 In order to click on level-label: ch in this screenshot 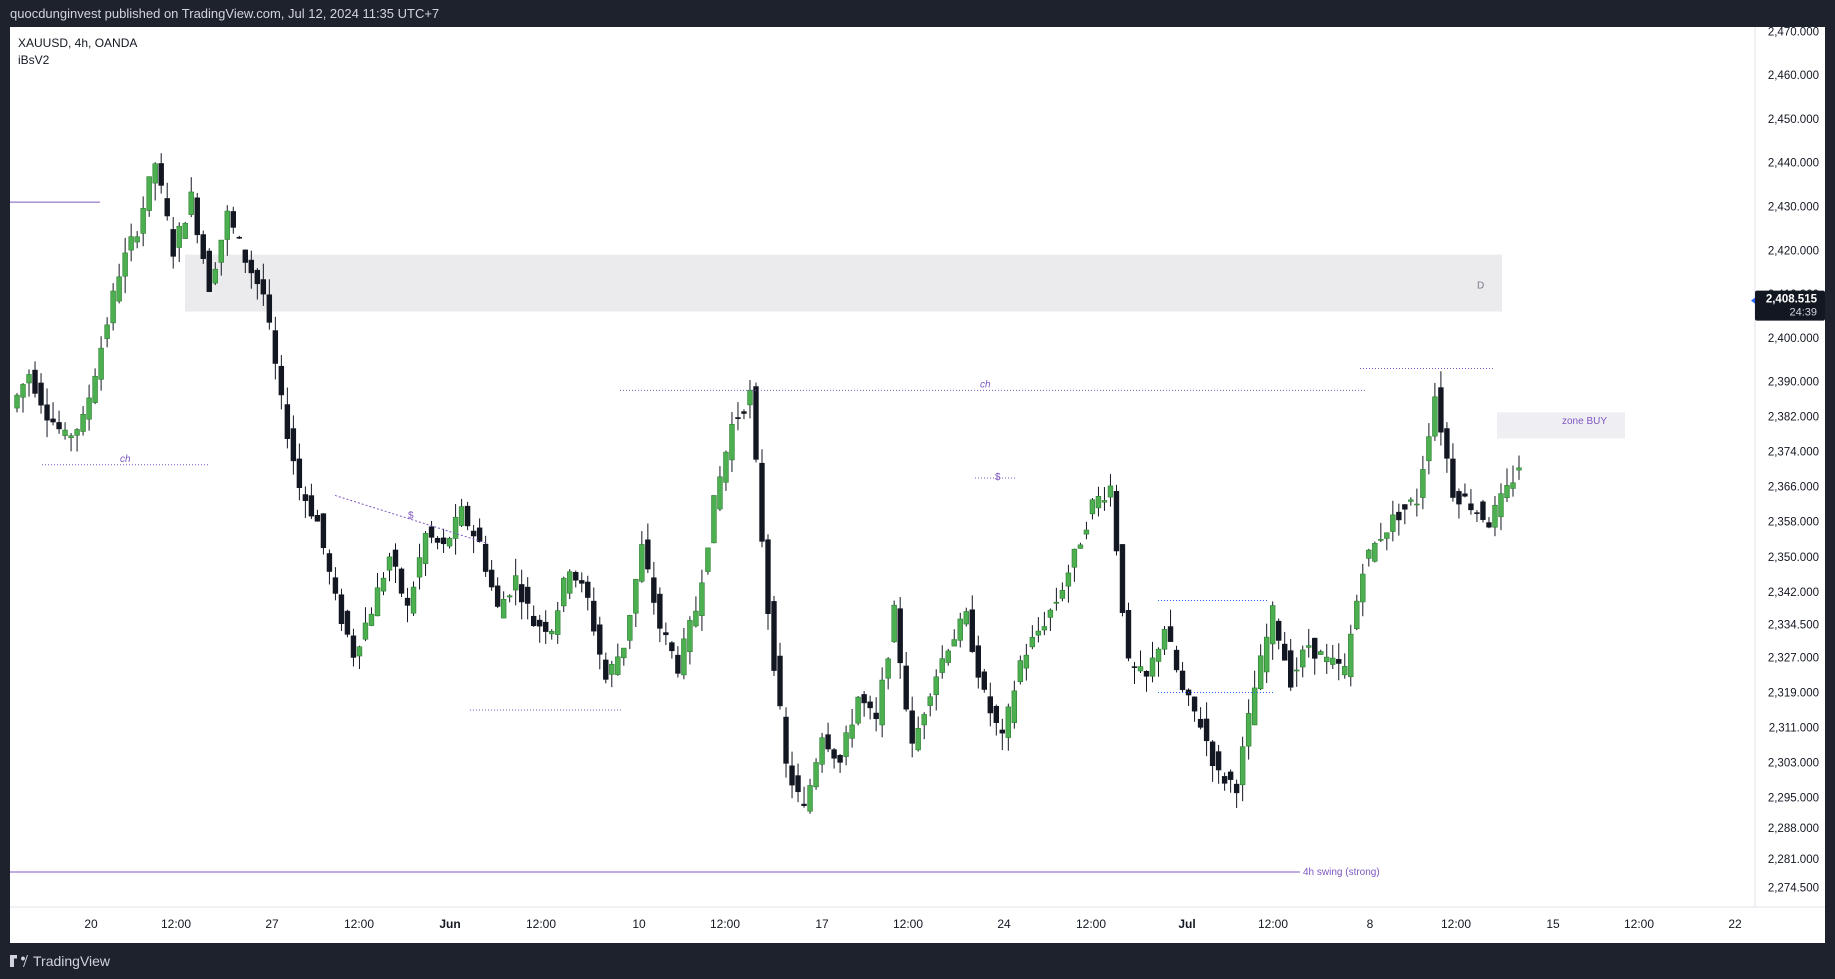, I will do `click(125, 459)`.